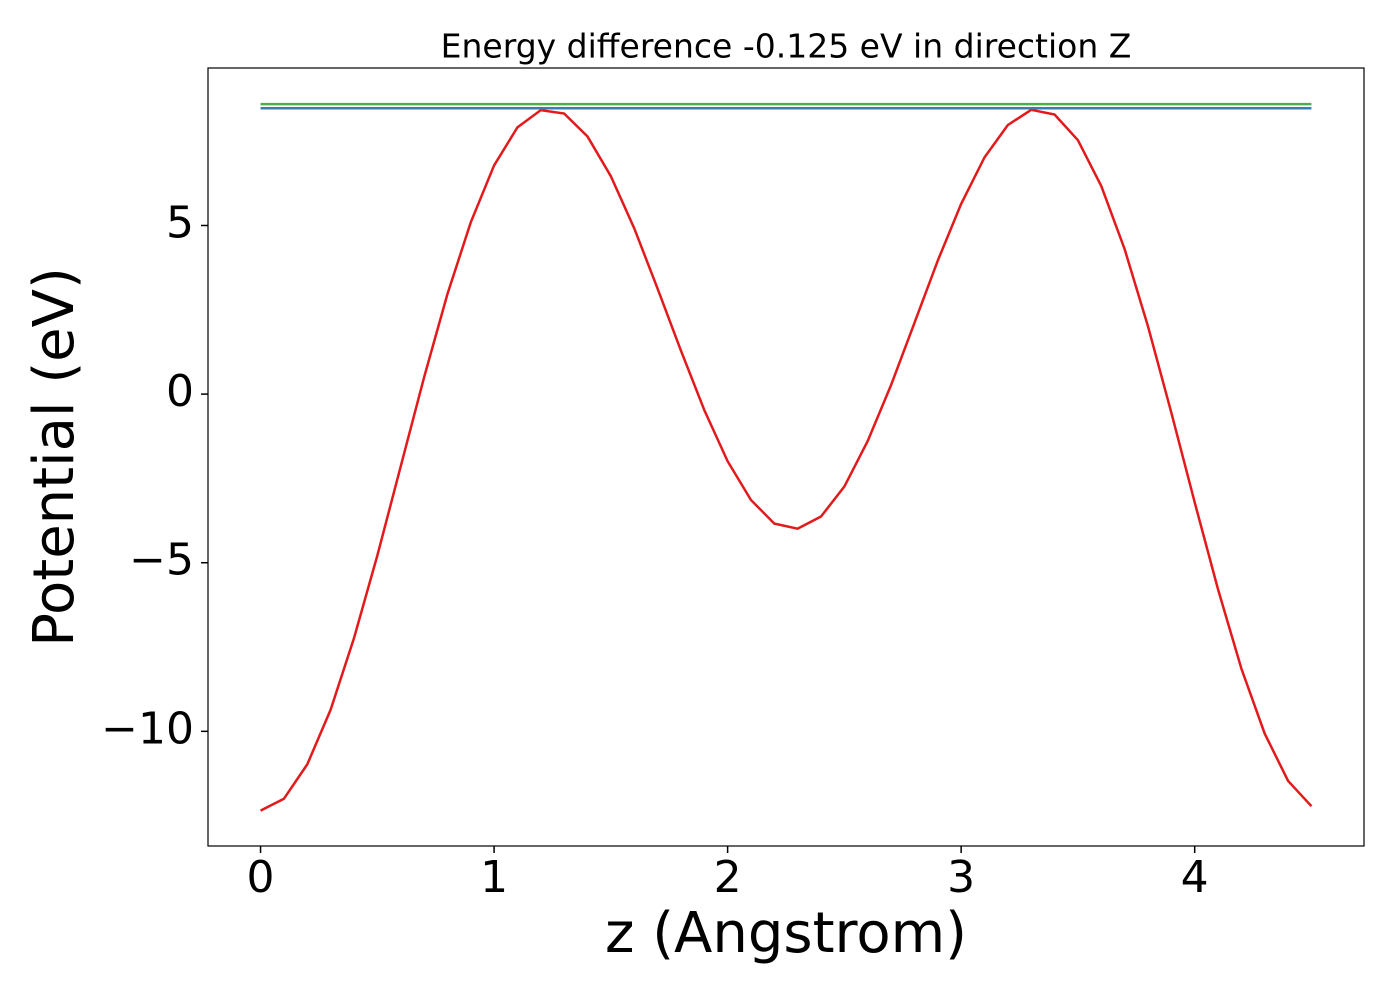  What do you see at coordinates (147, 728) in the screenshot?
I see `y-tick-label: −10` at bounding box center [147, 728].